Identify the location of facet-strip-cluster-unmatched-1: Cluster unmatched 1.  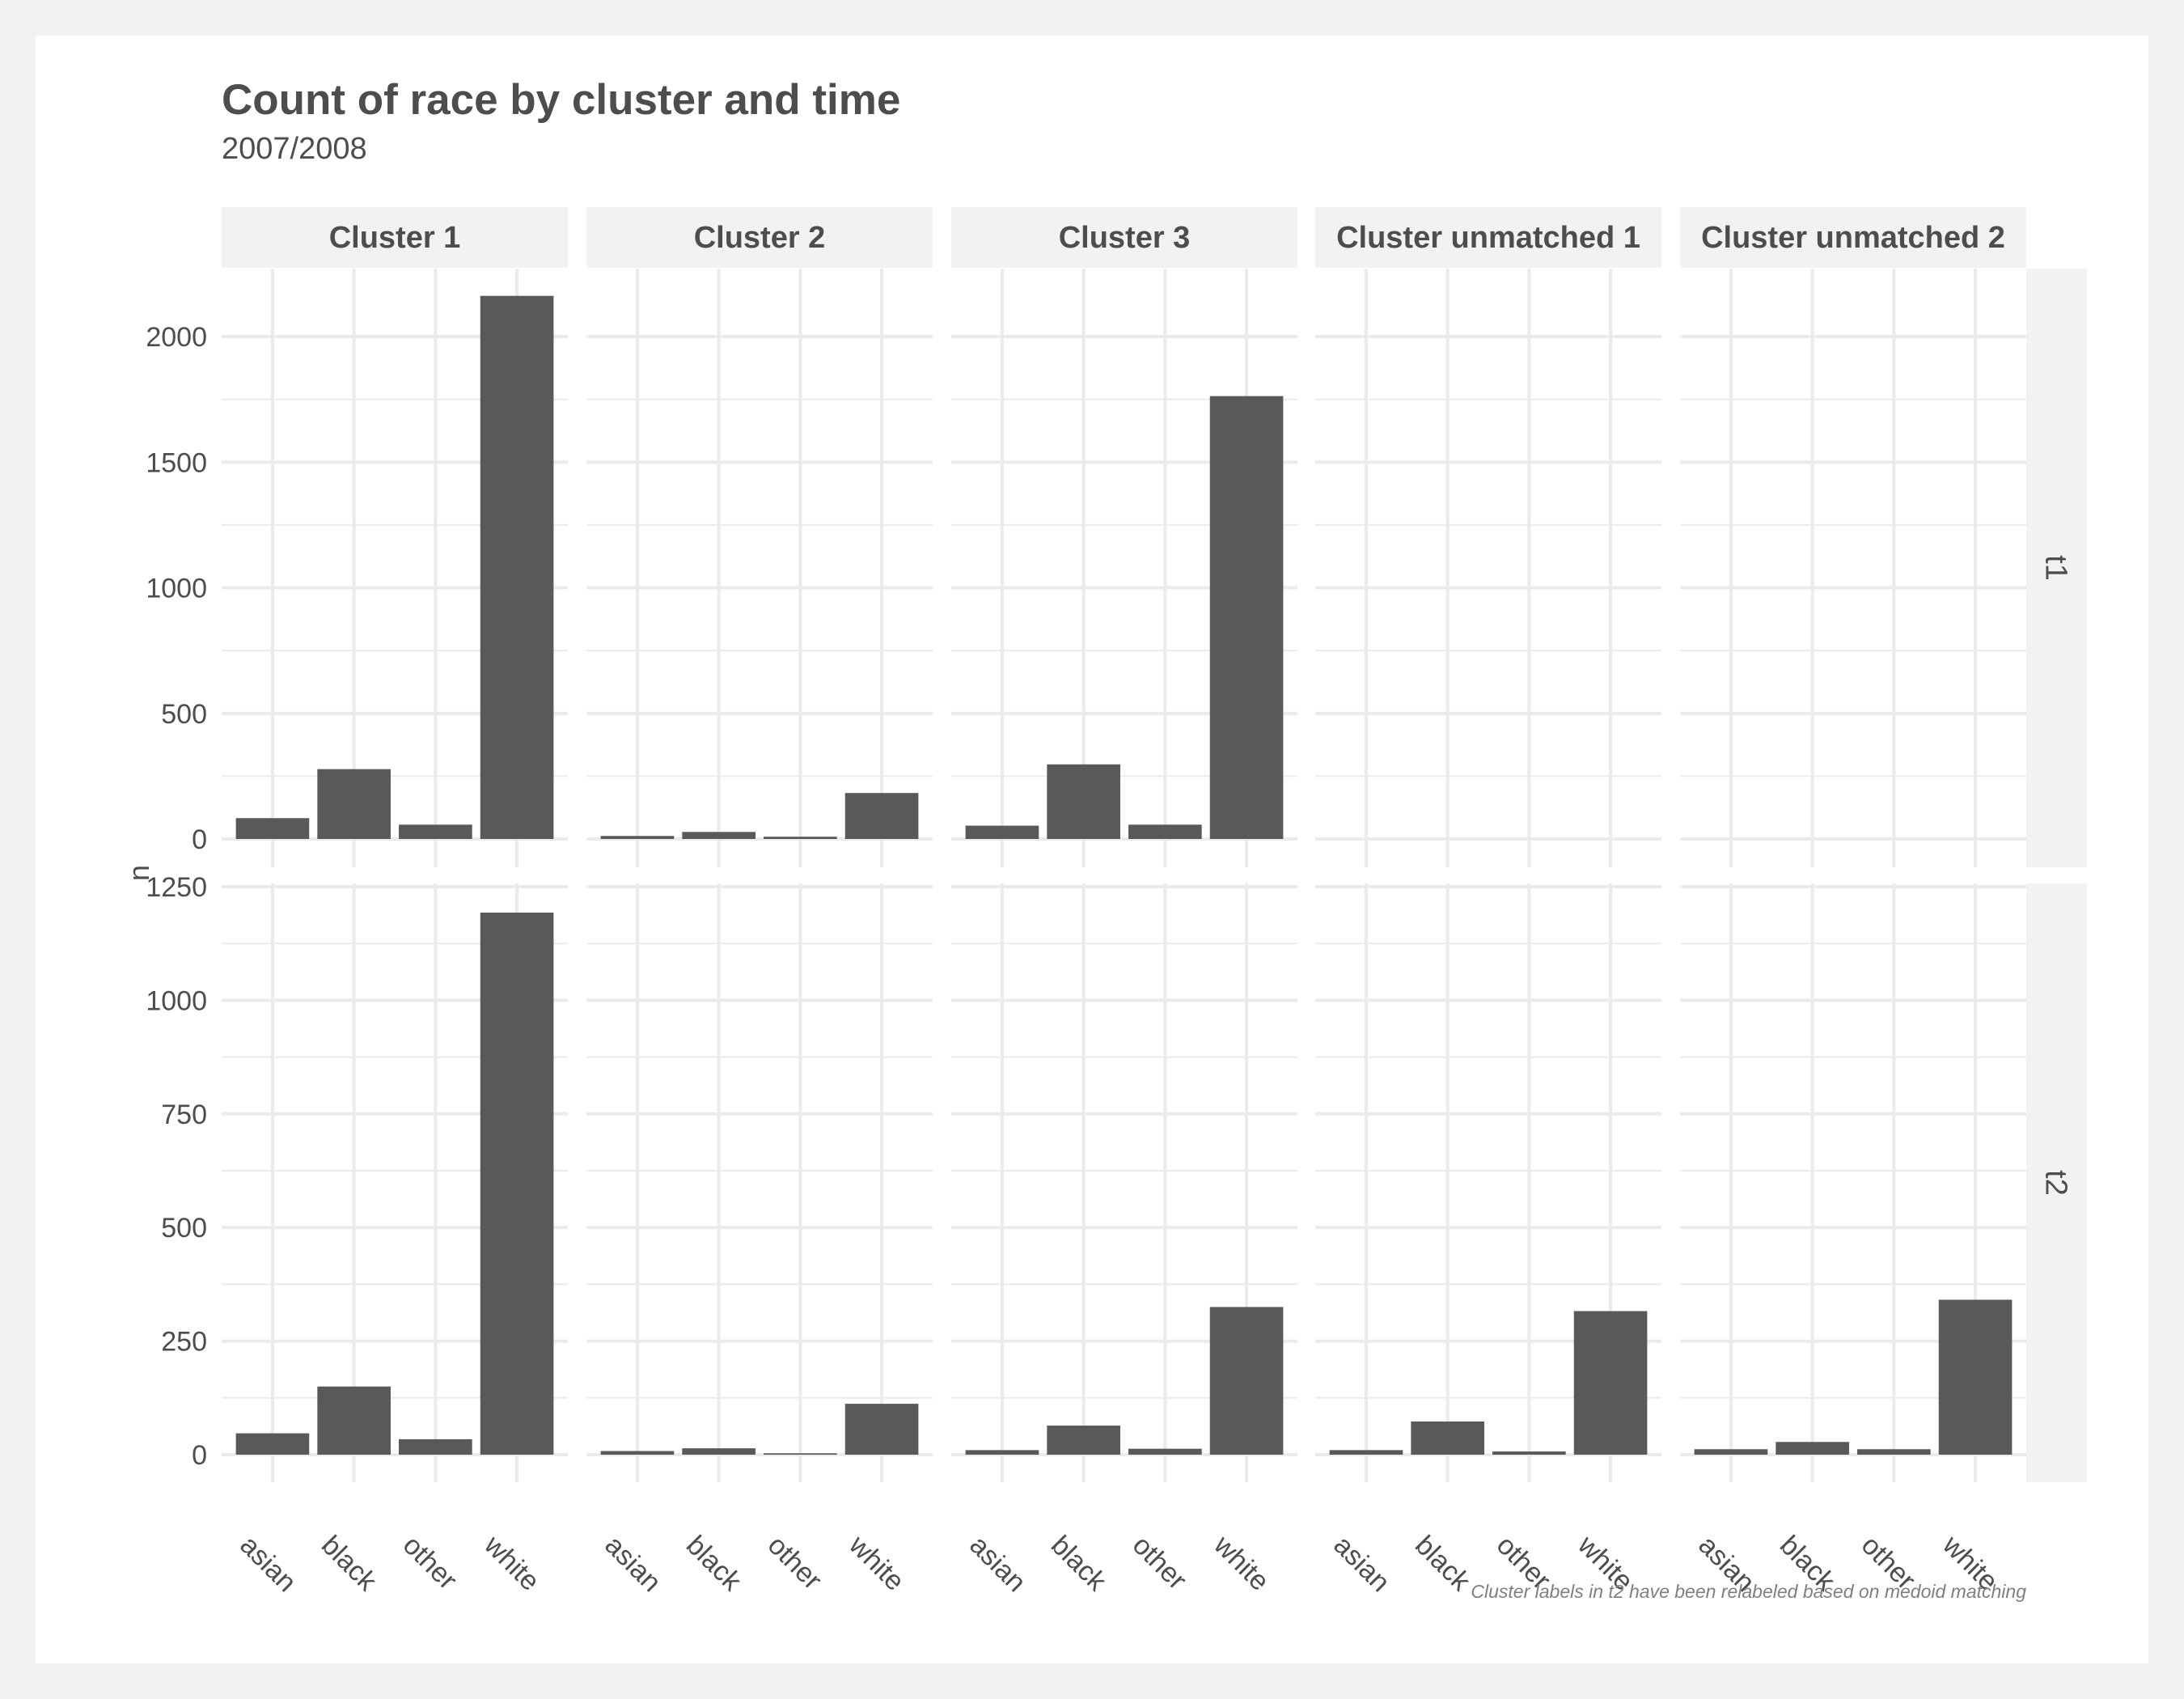
(1488, 237).